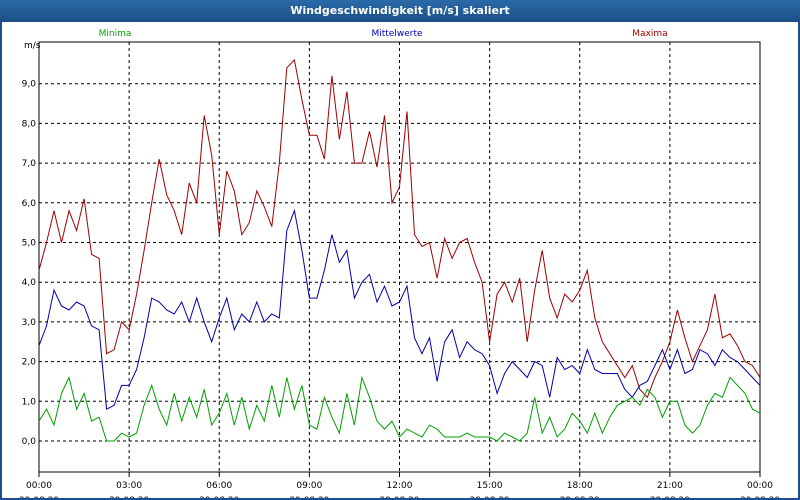 This screenshot has height=500, width=800. Describe the element at coordinates (580, 486) in the screenshot. I see `x-tick-time-label: 18:00` at that location.